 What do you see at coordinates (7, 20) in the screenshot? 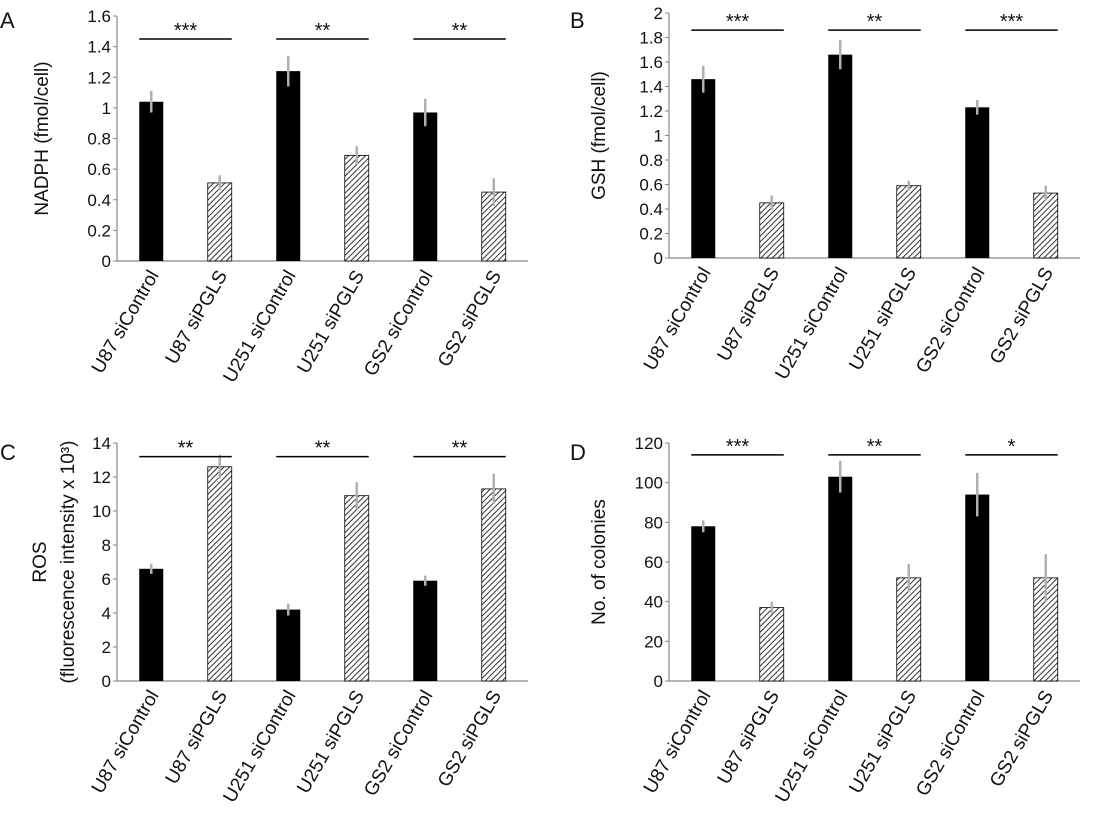
I see `panel-letter-a: A` at bounding box center [7, 20].